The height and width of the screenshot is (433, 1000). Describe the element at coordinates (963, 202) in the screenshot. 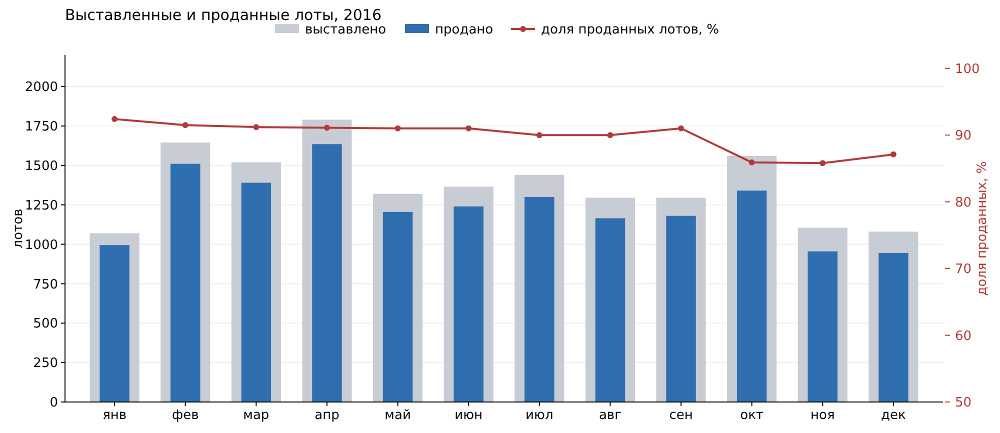

I see `y2-tick-label: 80` at that location.